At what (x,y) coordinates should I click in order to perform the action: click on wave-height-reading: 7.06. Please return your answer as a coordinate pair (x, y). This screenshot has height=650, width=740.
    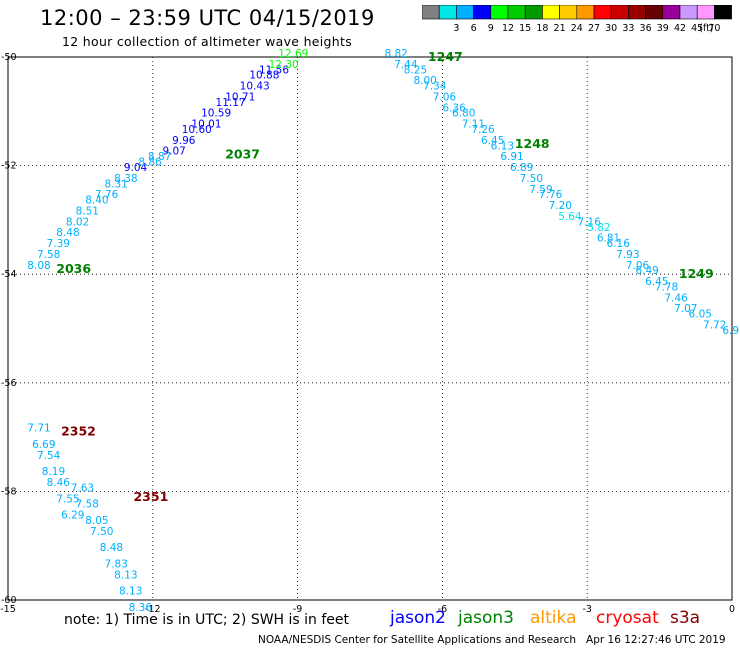
    Looking at the image, I should click on (445, 97).